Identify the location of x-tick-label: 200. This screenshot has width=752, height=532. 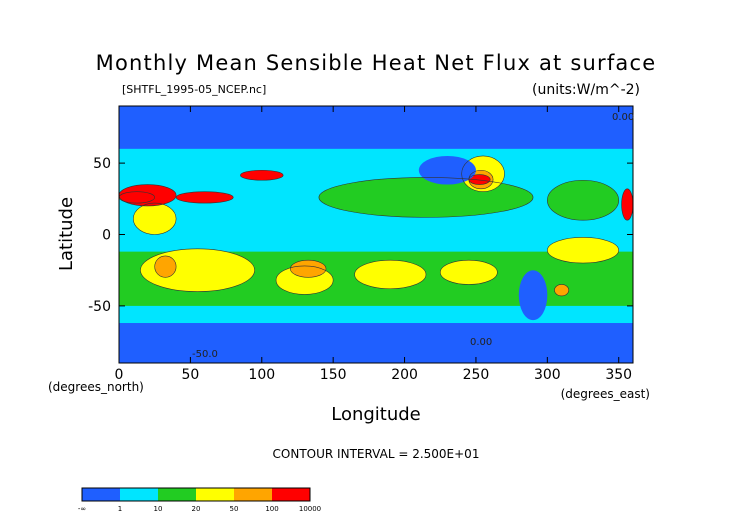
(404, 375).